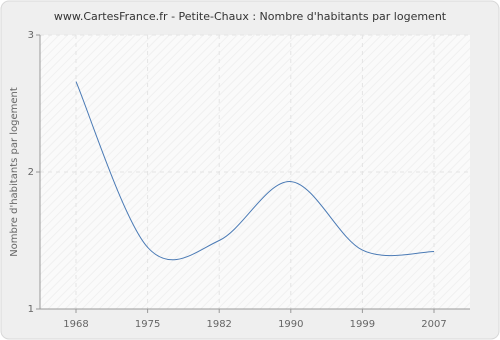 This screenshot has height=340, width=500. Describe the element at coordinates (31, 35) in the screenshot. I see `y-tick-label: 3` at that location.